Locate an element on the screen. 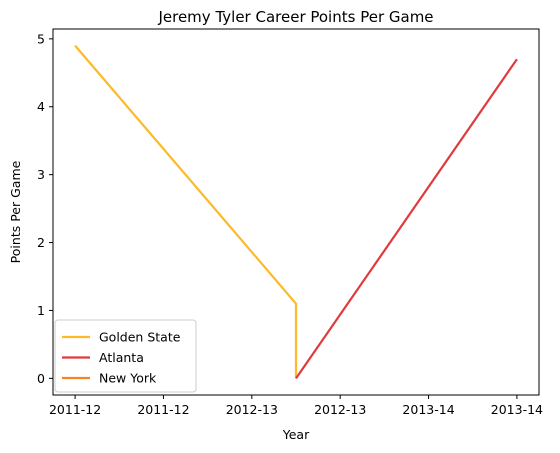 The width and height of the screenshot is (560, 453). legend-label-new-york: New York is located at coordinates (128, 378).